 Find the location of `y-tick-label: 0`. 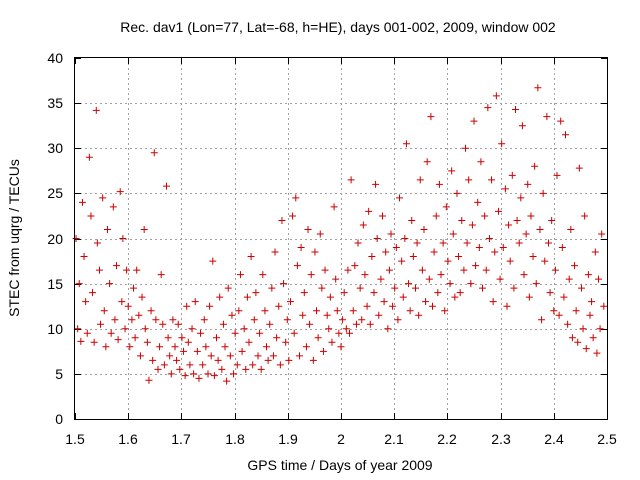

y-tick-label: 0 is located at coordinates (59, 419).